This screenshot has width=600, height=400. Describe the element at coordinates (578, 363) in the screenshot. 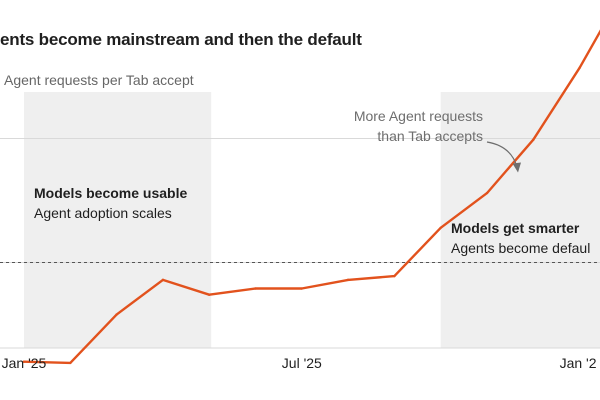

I see `x-tick-label-3: Jan '2` at that location.